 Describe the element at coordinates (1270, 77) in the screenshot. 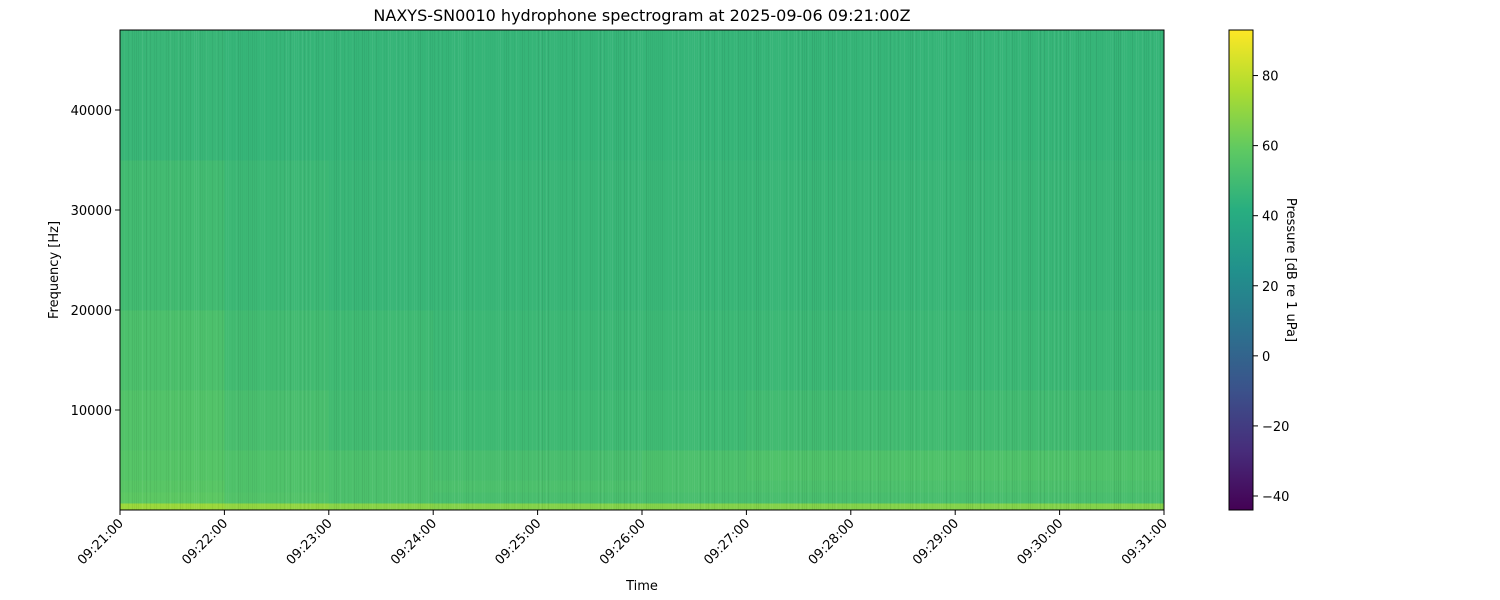

I see `colorbar-tick-label: 80` at that location.